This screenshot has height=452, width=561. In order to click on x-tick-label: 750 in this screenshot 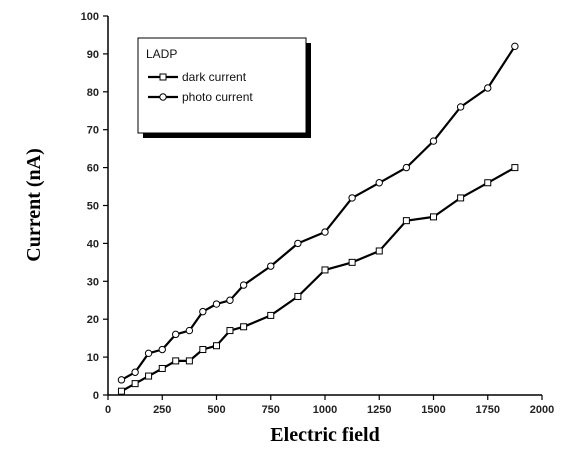, I will do `click(271, 410)`.